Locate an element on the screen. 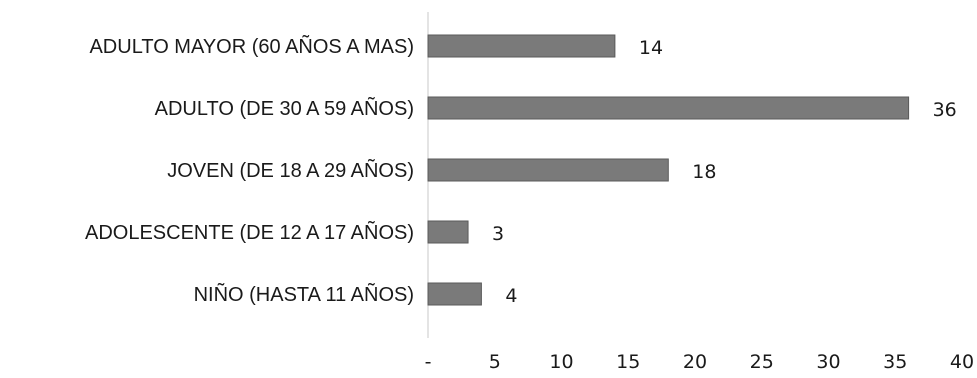 The image size is (977, 378). bar-adulto-mayor-60-a-os-a-mas is located at coordinates (521, 46).